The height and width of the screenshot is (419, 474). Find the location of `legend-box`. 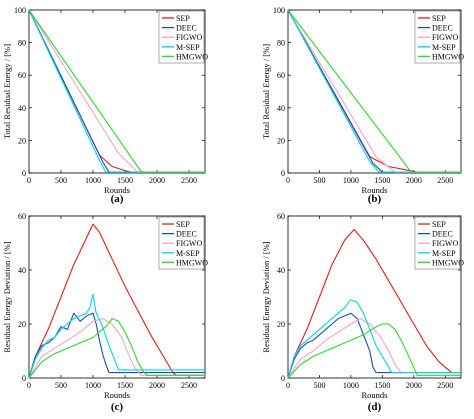

legend-box is located at coordinates (181, 37).